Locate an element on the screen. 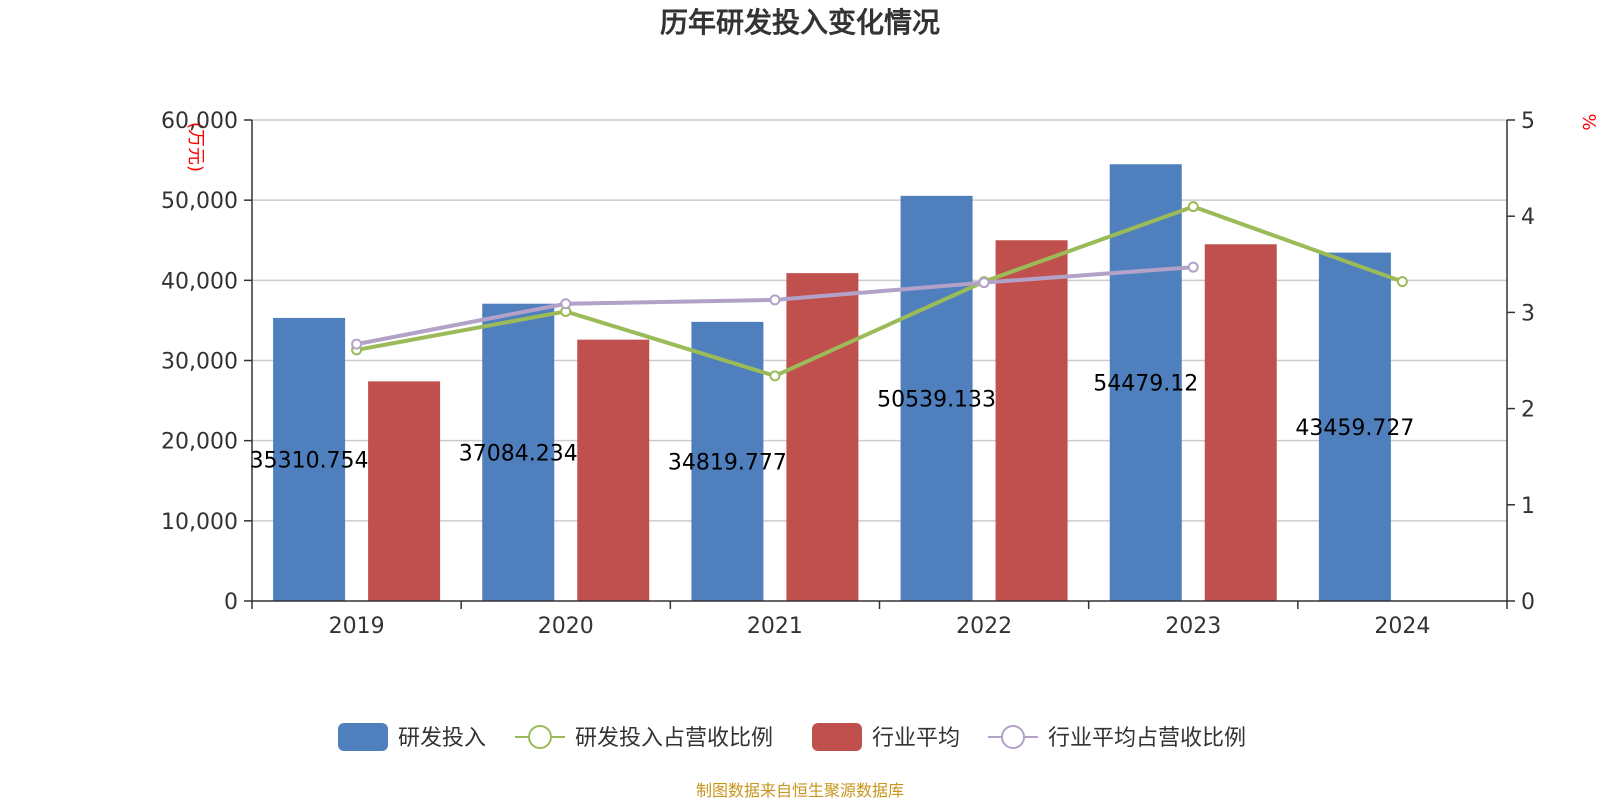 The image size is (1600, 800). x-tick-label: 2024 is located at coordinates (1402, 626).